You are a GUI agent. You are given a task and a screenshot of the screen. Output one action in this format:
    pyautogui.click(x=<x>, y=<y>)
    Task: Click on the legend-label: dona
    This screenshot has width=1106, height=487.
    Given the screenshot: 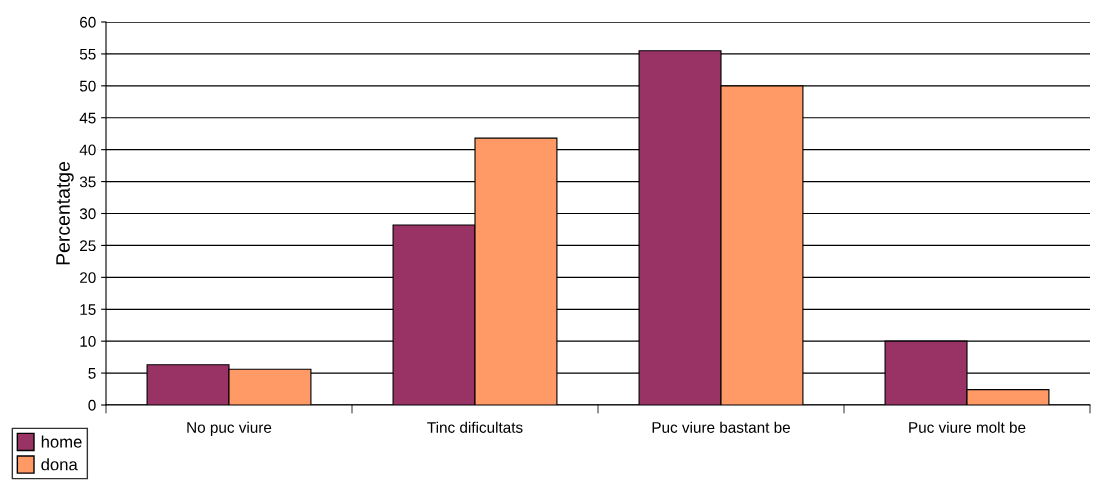 What is the action you would take?
    pyautogui.click(x=59, y=464)
    